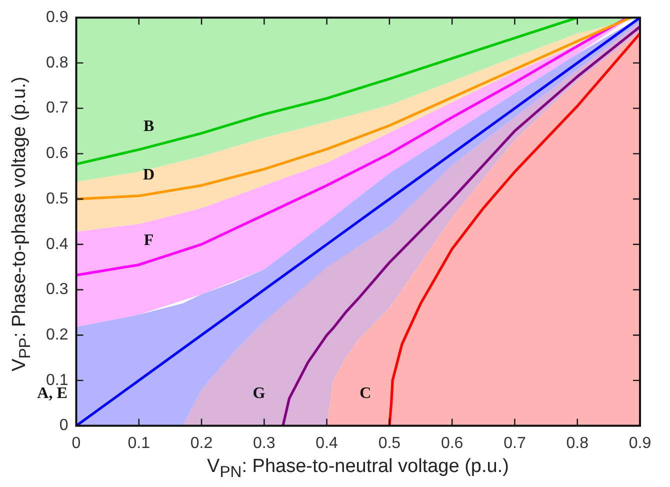 The height and width of the screenshot is (487, 670). What do you see at coordinates (57, 153) in the screenshot?
I see `y-tick-label: 0.6` at bounding box center [57, 153].